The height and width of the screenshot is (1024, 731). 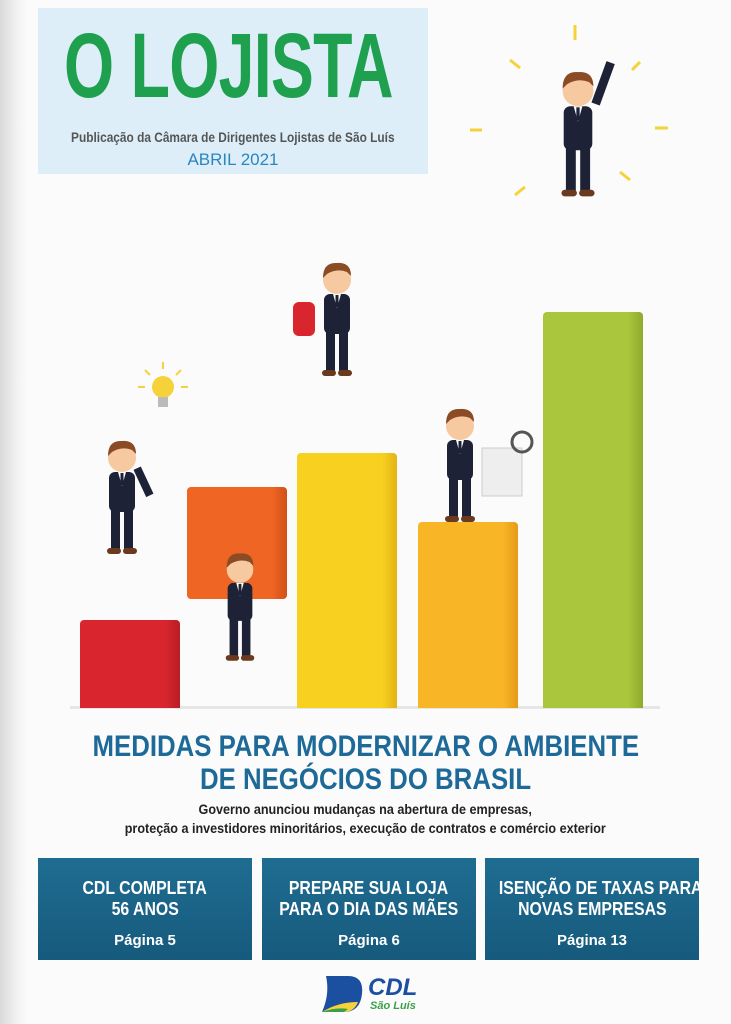 I want to click on page-reference: Página 13, so click(x=592, y=940).